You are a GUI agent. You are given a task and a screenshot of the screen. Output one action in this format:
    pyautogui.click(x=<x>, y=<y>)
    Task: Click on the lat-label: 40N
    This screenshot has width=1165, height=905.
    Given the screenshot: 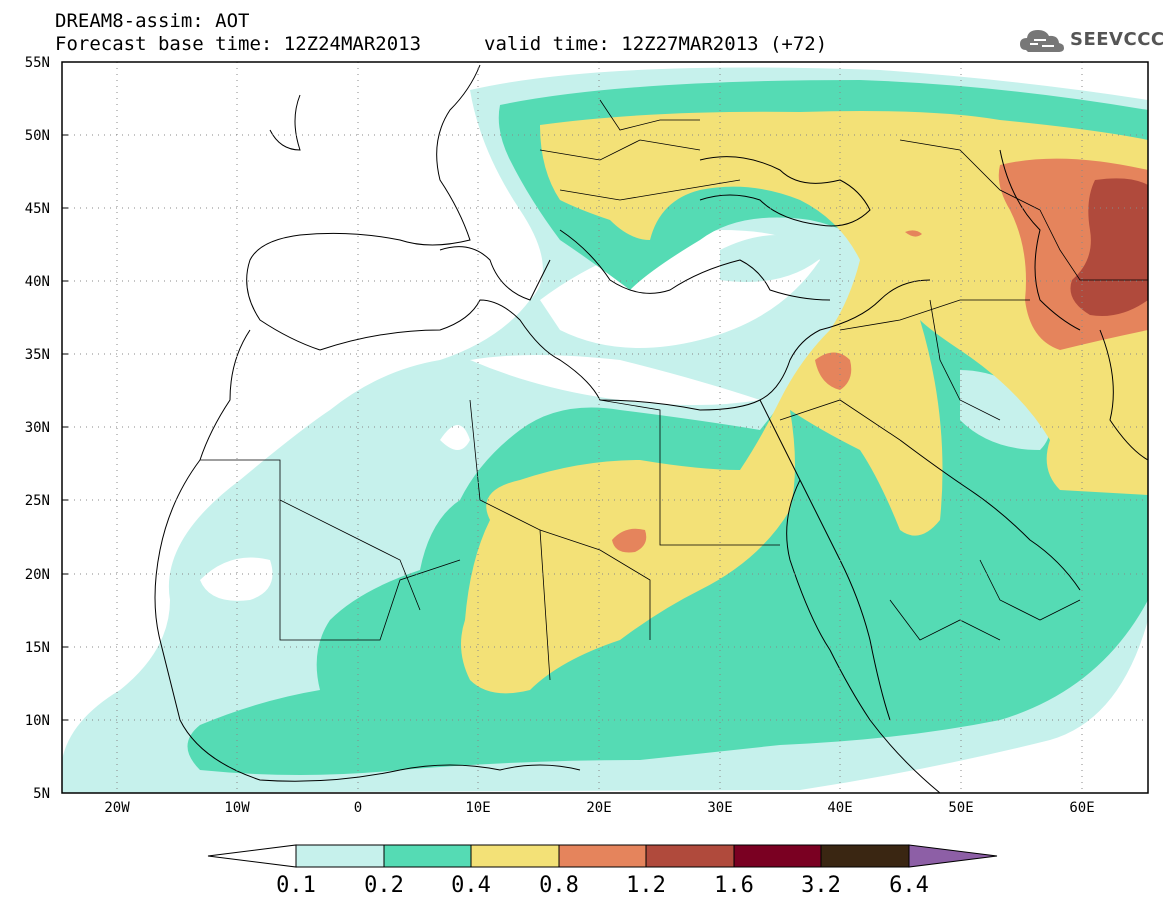 What is the action you would take?
    pyautogui.click(x=37, y=282)
    